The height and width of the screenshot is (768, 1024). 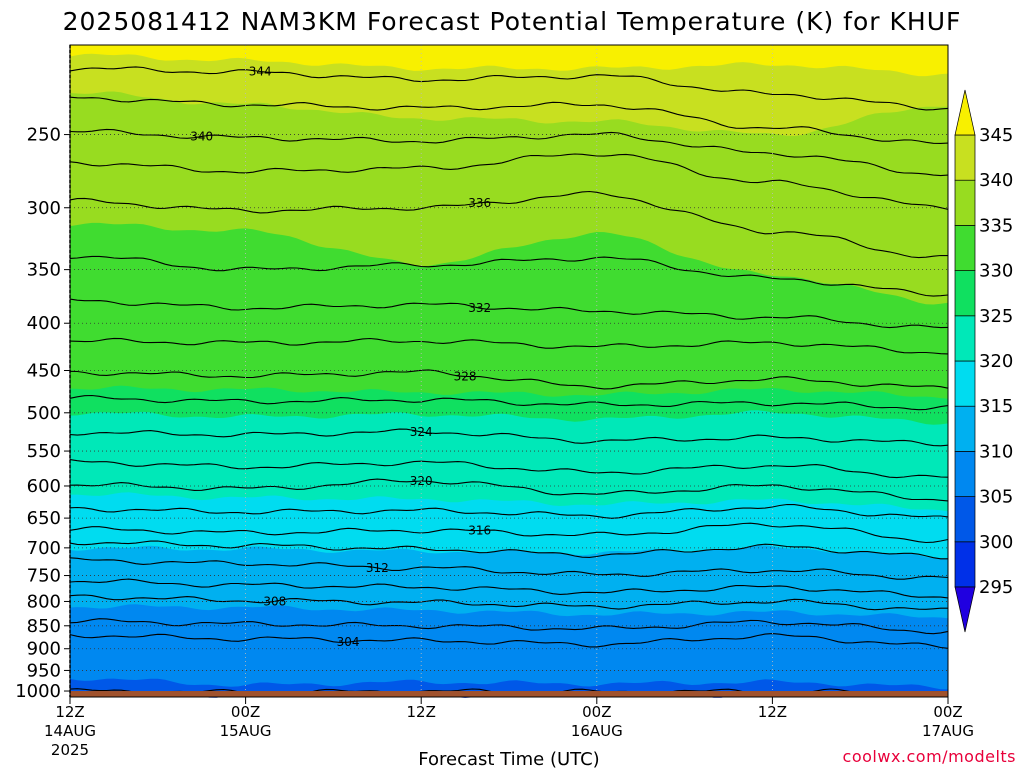 What do you see at coordinates (44, 548) in the screenshot?
I see `y-tick-label-700: 700` at bounding box center [44, 548].